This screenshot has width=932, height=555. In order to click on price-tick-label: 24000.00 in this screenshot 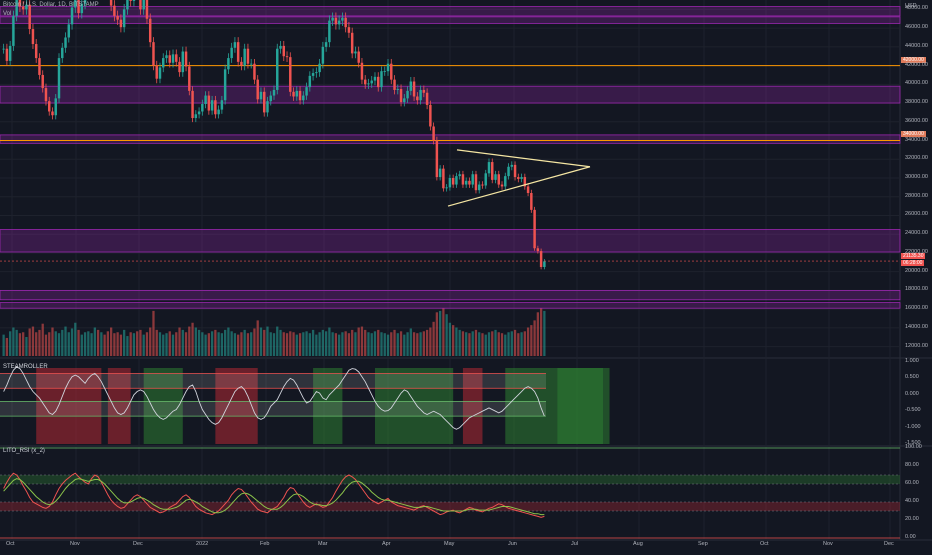, I will do `click(916, 233)`.